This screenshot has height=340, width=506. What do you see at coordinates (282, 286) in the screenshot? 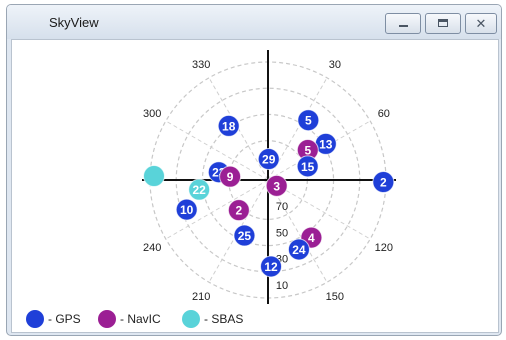
I see `elevation-label: 10` at bounding box center [282, 286].